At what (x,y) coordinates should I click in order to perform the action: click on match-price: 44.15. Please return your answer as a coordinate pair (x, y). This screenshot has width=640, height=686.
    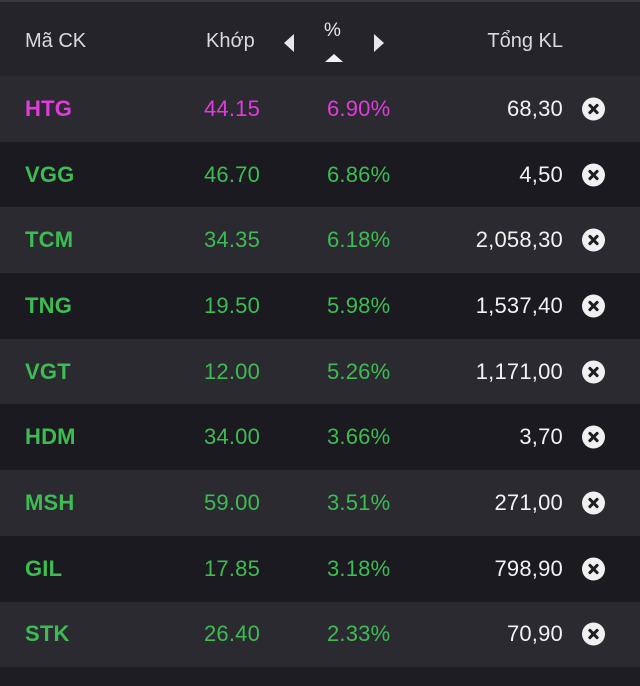
    Looking at the image, I should click on (232, 108).